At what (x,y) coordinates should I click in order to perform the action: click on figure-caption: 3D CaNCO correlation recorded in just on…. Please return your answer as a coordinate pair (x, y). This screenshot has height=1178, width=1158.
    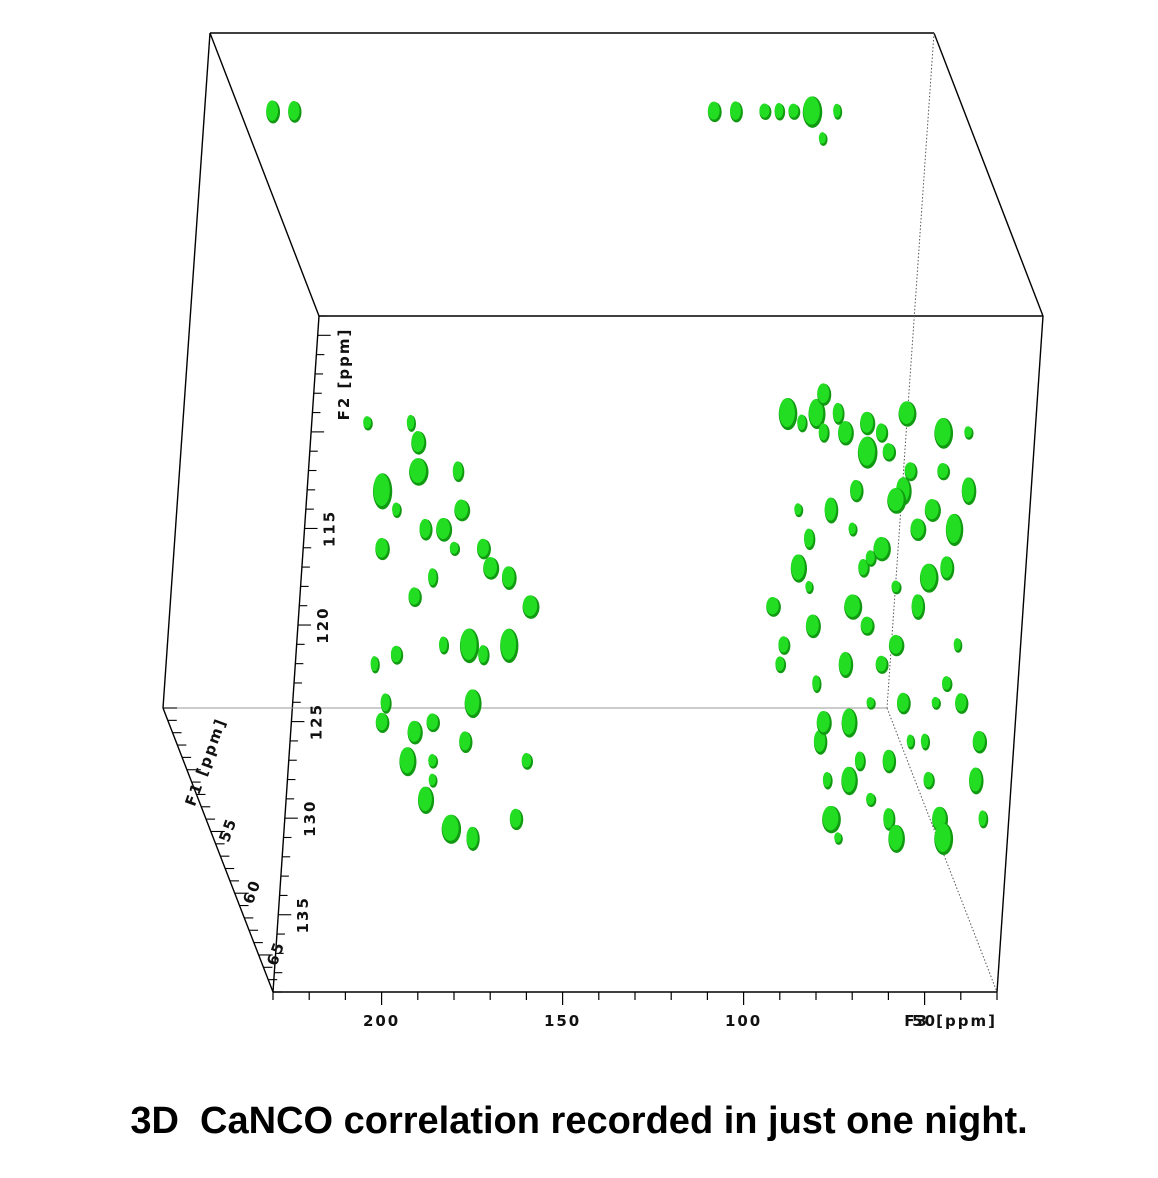
    Looking at the image, I should click on (579, 1121).